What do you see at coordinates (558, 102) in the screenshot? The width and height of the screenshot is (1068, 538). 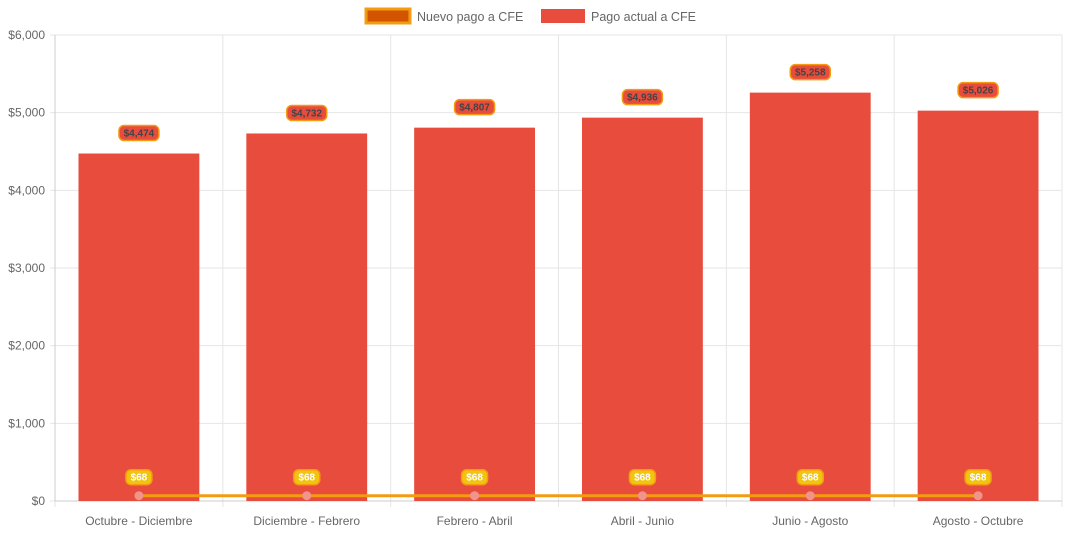 I see `bar-data-labels: $4,474 $4,732 $4,807 $4,936 $5,258 $5,026` at bounding box center [558, 102].